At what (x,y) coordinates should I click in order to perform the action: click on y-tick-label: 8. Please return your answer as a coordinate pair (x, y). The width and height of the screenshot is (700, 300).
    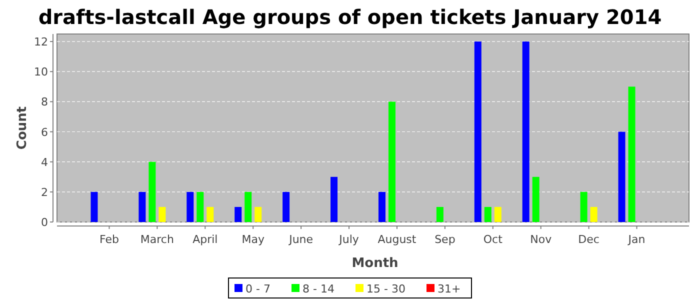
    Looking at the image, I should click on (44, 102).